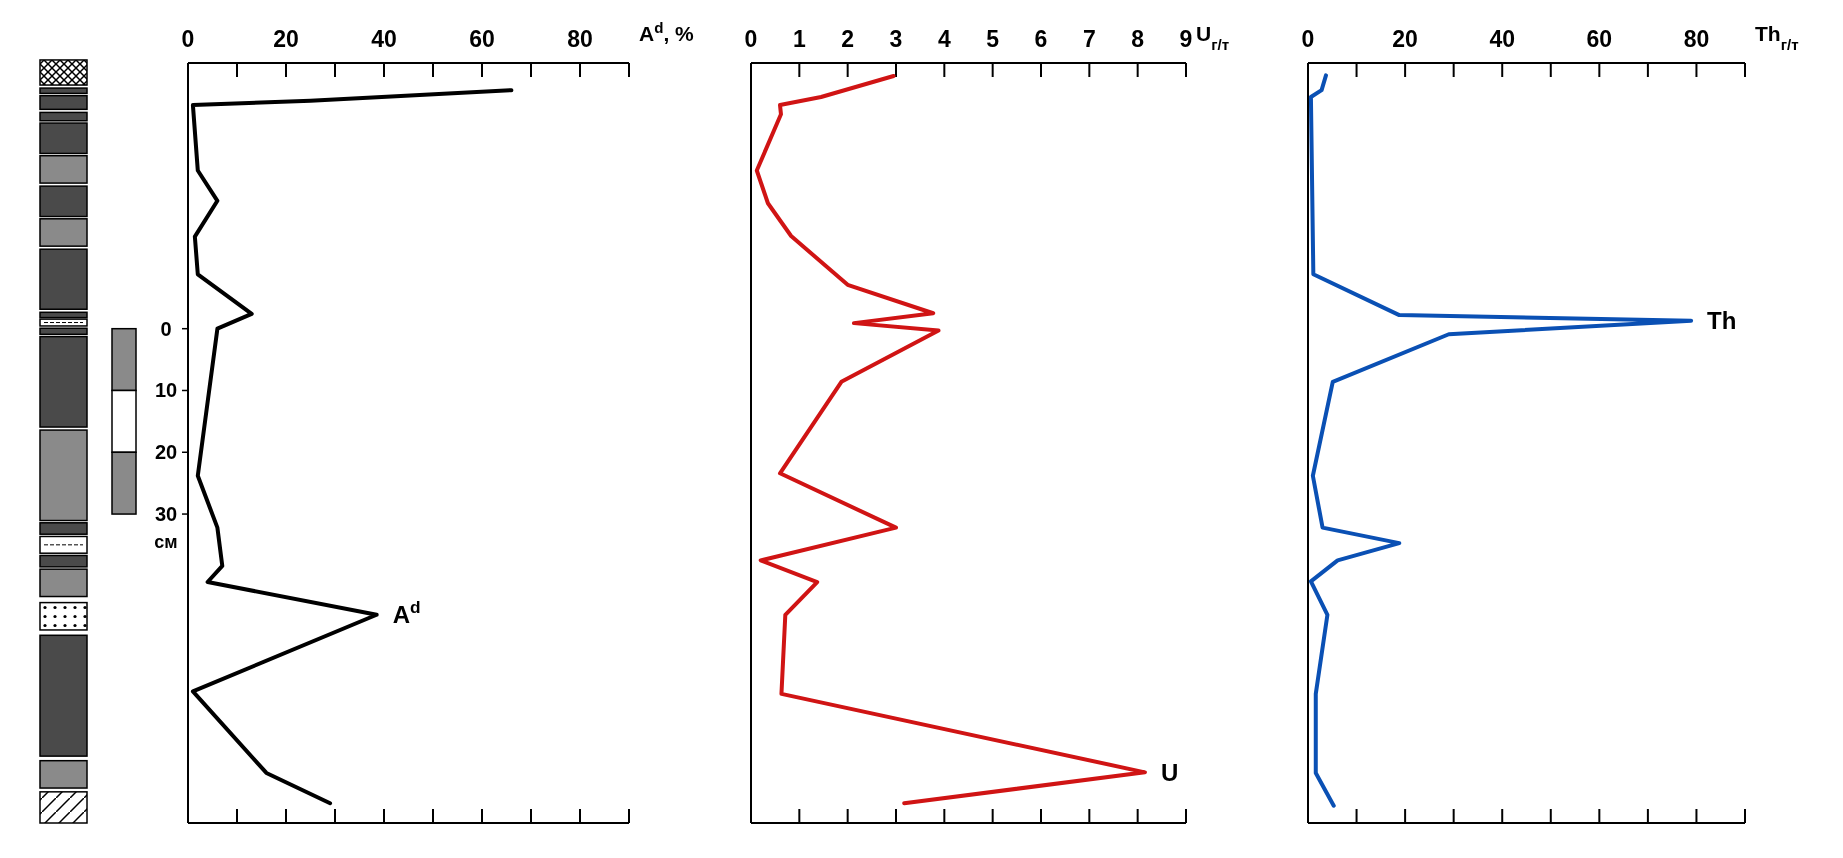 Image resolution: width=1843 pixels, height=858 pixels. What do you see at coordinates (166, 514) in the screenshot?
I see `y-tick-label: 30` at bounding box center [166, 514].